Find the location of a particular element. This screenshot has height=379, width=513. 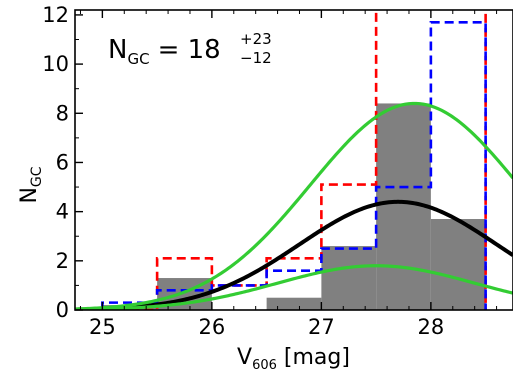

annotation-name: N is located at coordinates (117, 50).